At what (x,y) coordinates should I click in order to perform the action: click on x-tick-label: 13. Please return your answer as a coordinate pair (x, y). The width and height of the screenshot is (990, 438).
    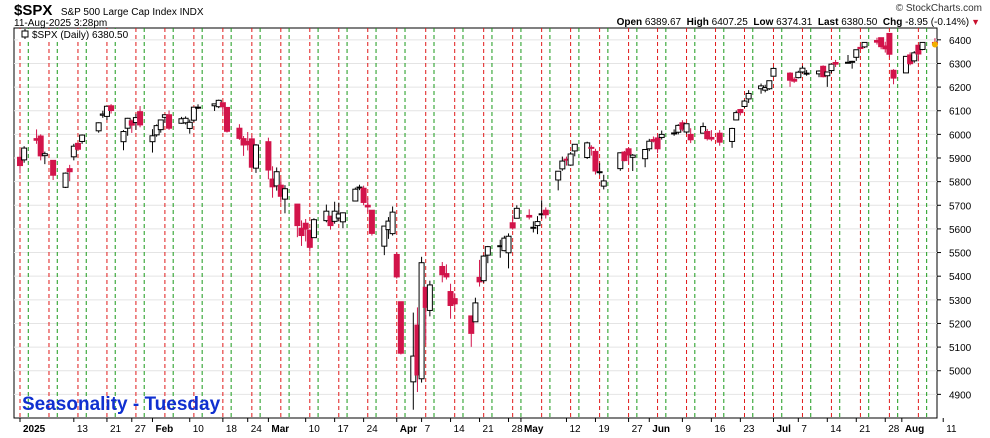
    Looking at the image, I should click on (83, 429).